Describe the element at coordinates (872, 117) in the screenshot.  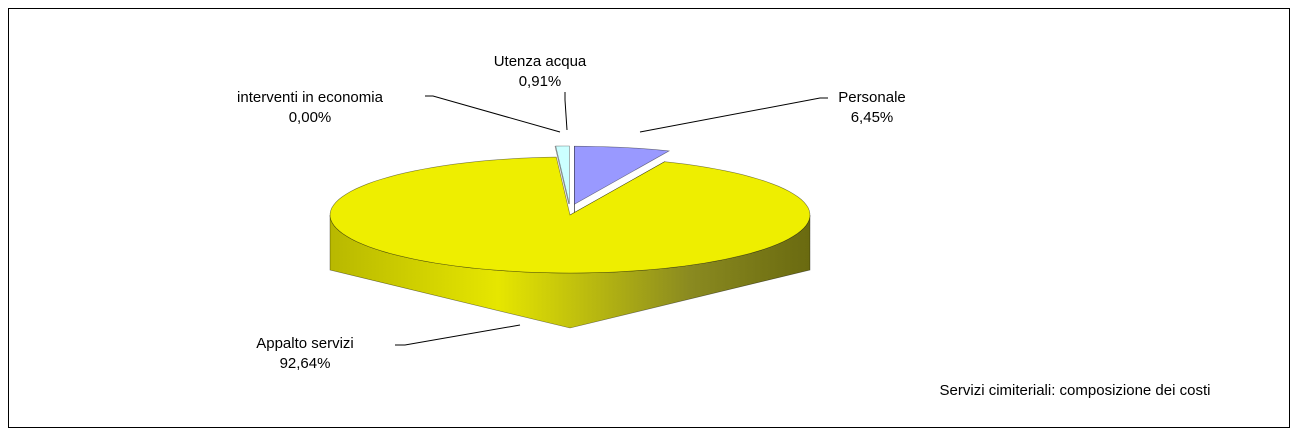
I see `data-label-value: 6,45%` at that location.